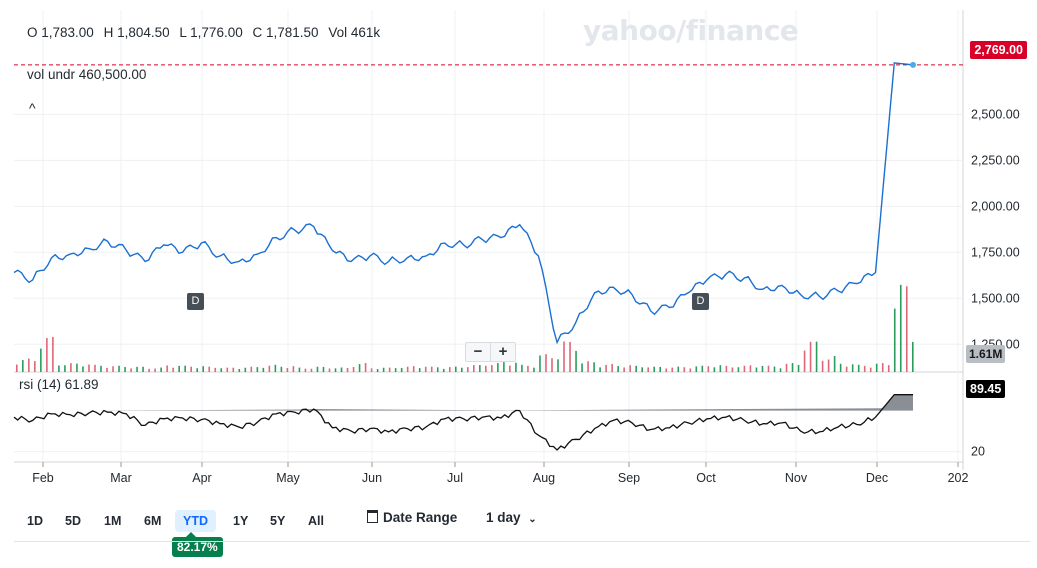  What do you see at coordinates (465, 328) in the screenshot?
I see `volume-bars` at bounding box center [465, 328].